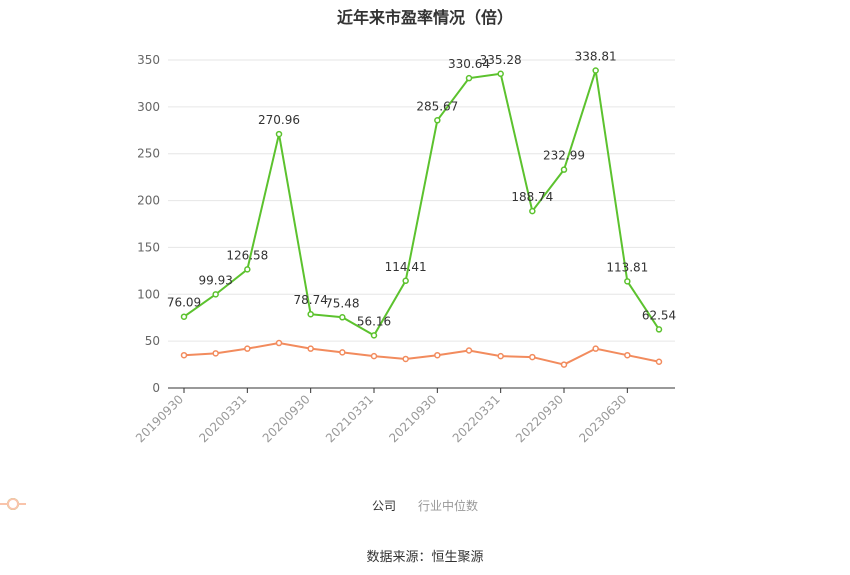 The width and height of the screenshot is (850, 575). I want to click on legend-item-industry: 行业中位数, so click(239, 505).